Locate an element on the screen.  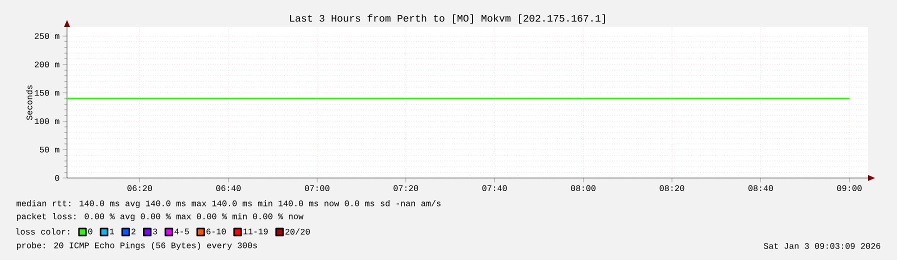
legend-label: 11-19 is located at coordinates (255, 231).